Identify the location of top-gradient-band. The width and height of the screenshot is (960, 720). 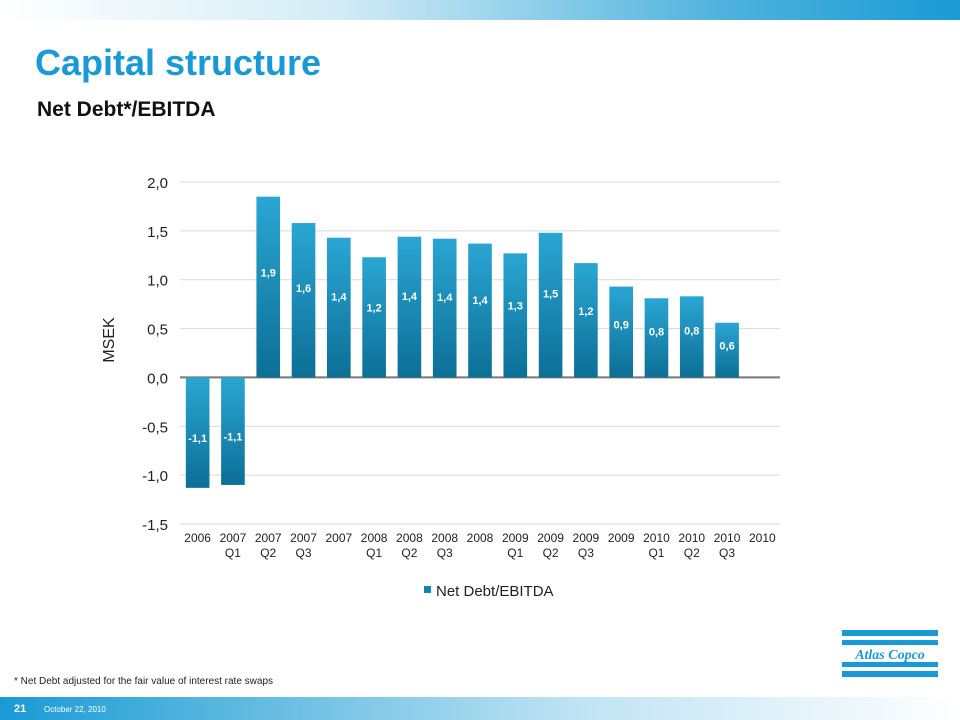
(480, 10).